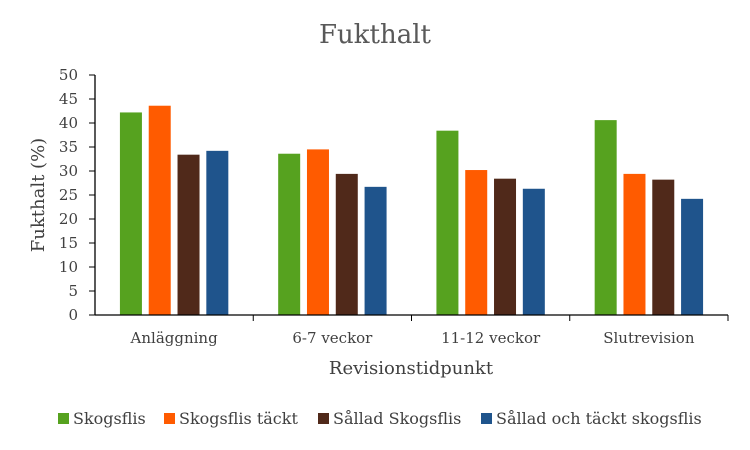  What do you see at coordinates (238, 418) in the screenshot?
I see `legend-label: Skogsflis täckt` at bounding box center [238, 418].